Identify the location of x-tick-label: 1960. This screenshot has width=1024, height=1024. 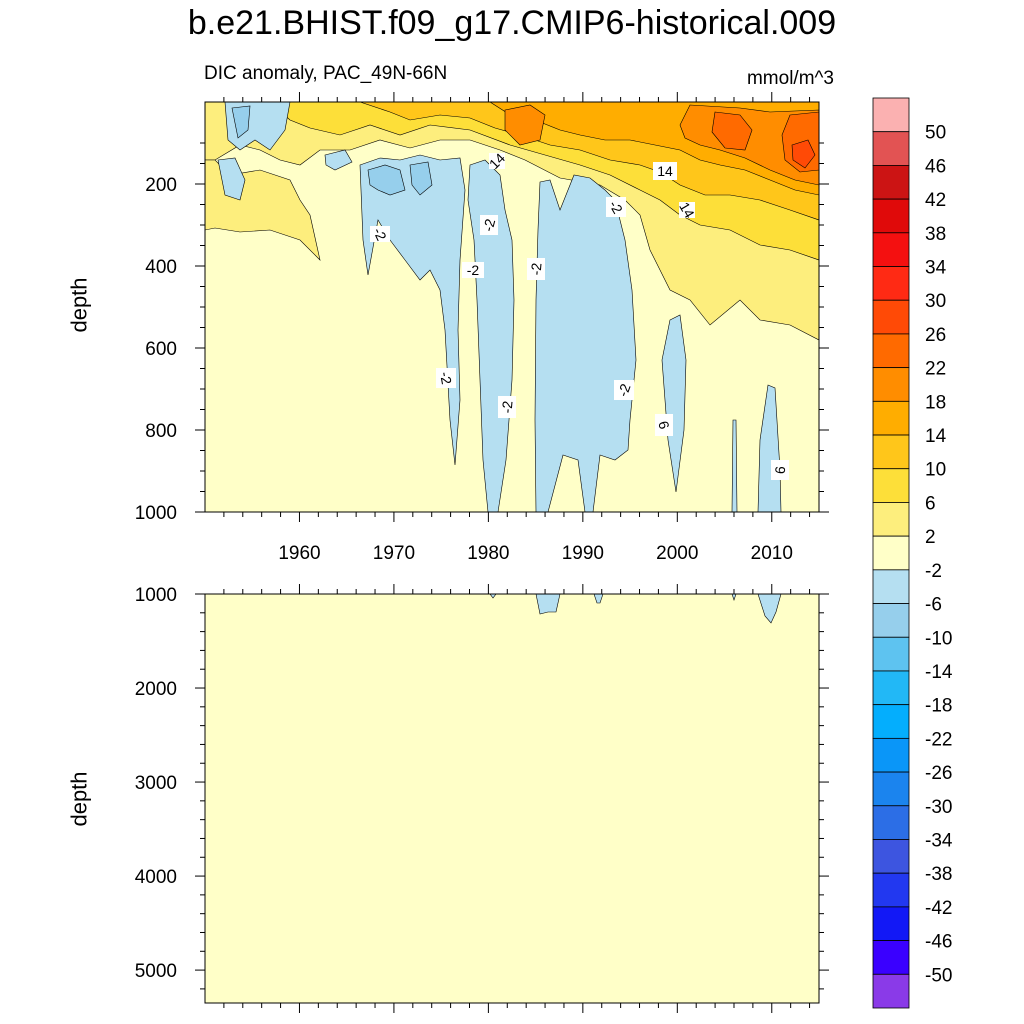
(299, 553).